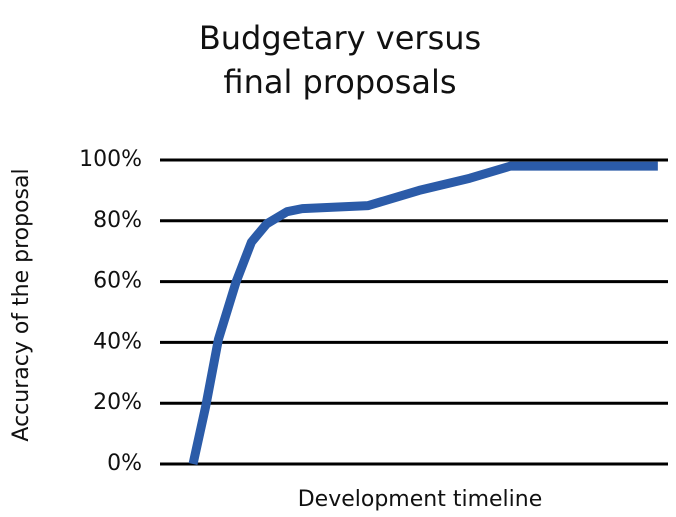 The width and height of the screenshot is (676, 517). Describe the element at coordinates (117, 220) in the screenshot. I see `y-tick-label: 80%` at that location.